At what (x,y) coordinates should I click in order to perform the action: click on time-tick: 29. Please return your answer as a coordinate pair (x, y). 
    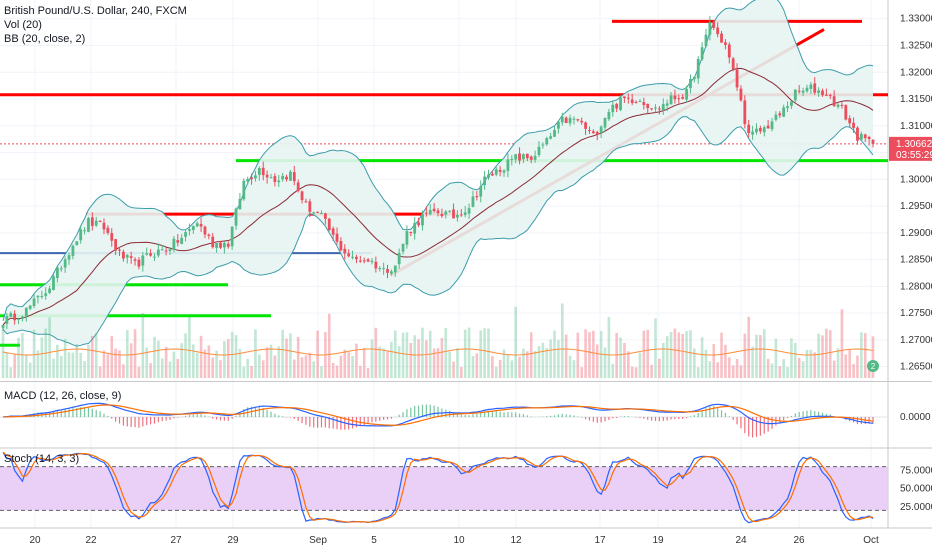
    Looking at the image, I should click on (233, 540).